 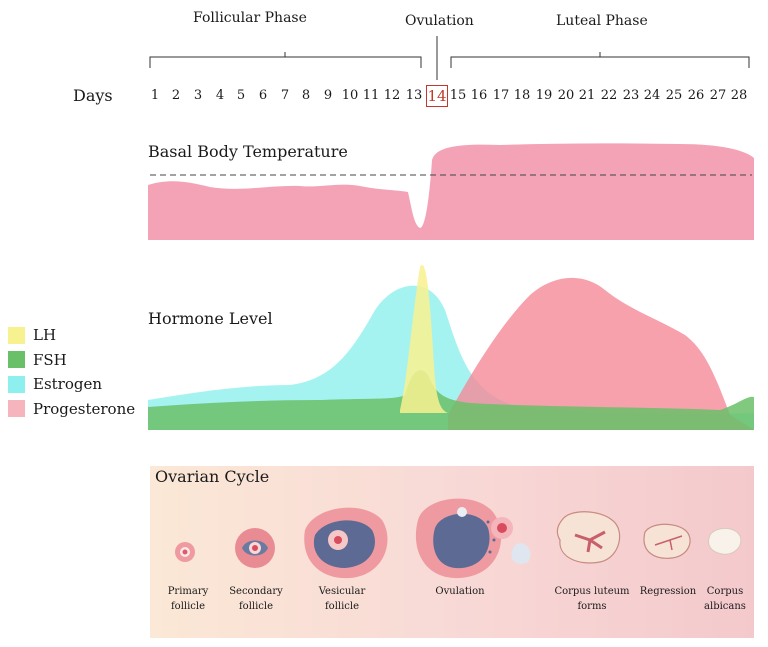 What do you see at coordinates (210, 318) in the screenshot?
I see `hormone-title: Hormone Level` at bounding box center [210, 318].